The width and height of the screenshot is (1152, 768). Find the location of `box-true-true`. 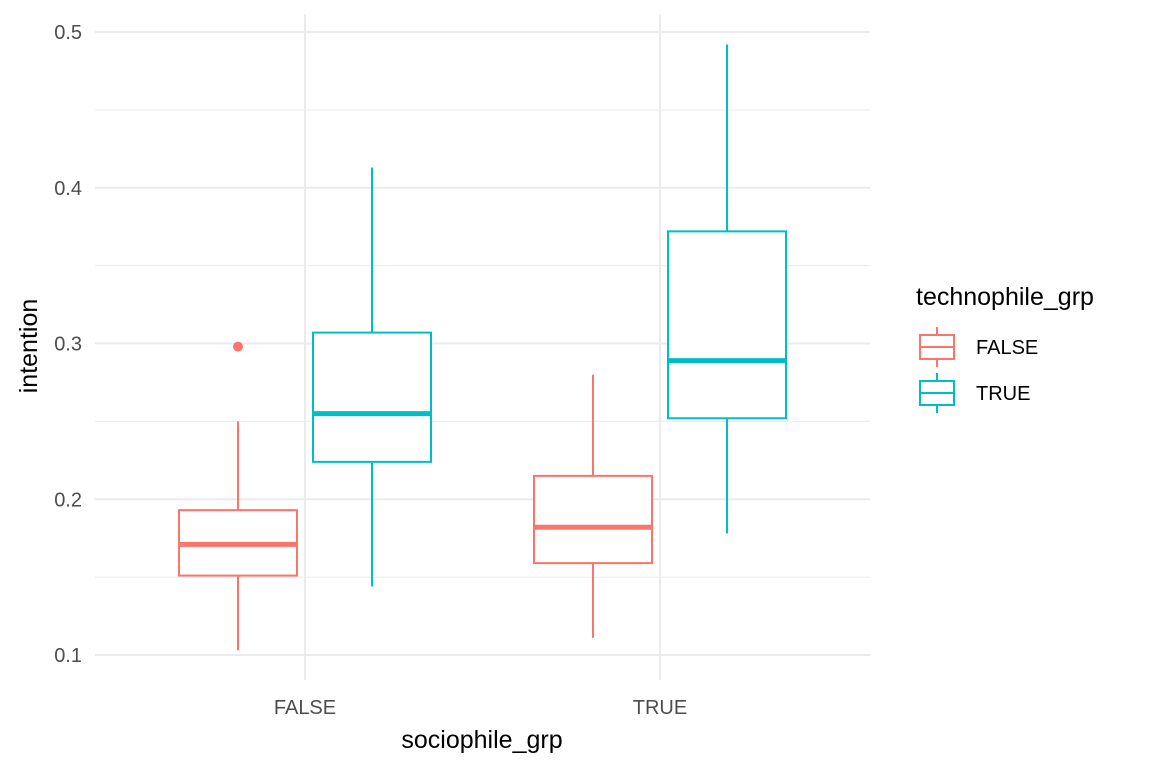

box-true-true is located at coordinates (727, 289).